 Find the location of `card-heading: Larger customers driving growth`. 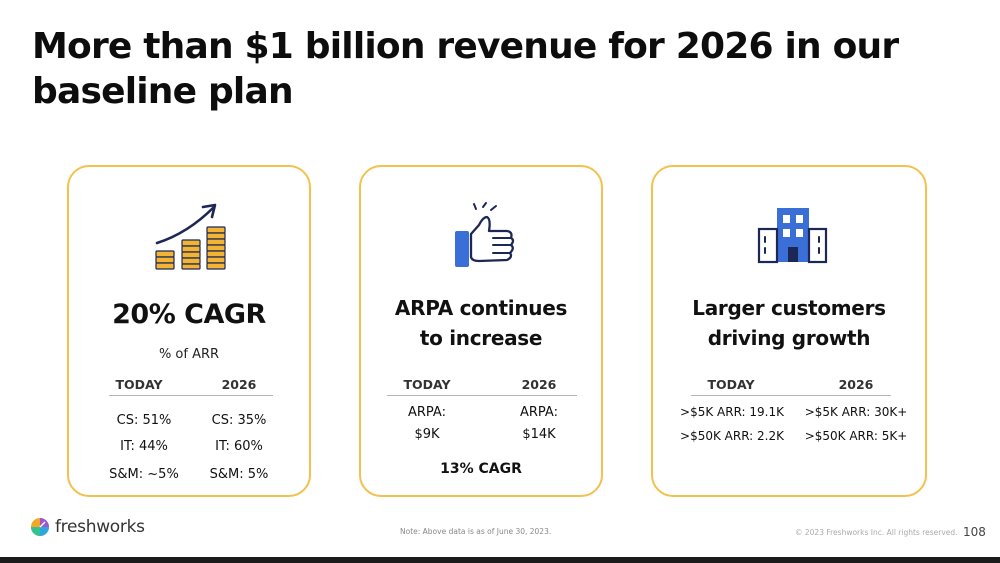

card-heading: Larger customers driving growth is located at coordinates (789, 323).